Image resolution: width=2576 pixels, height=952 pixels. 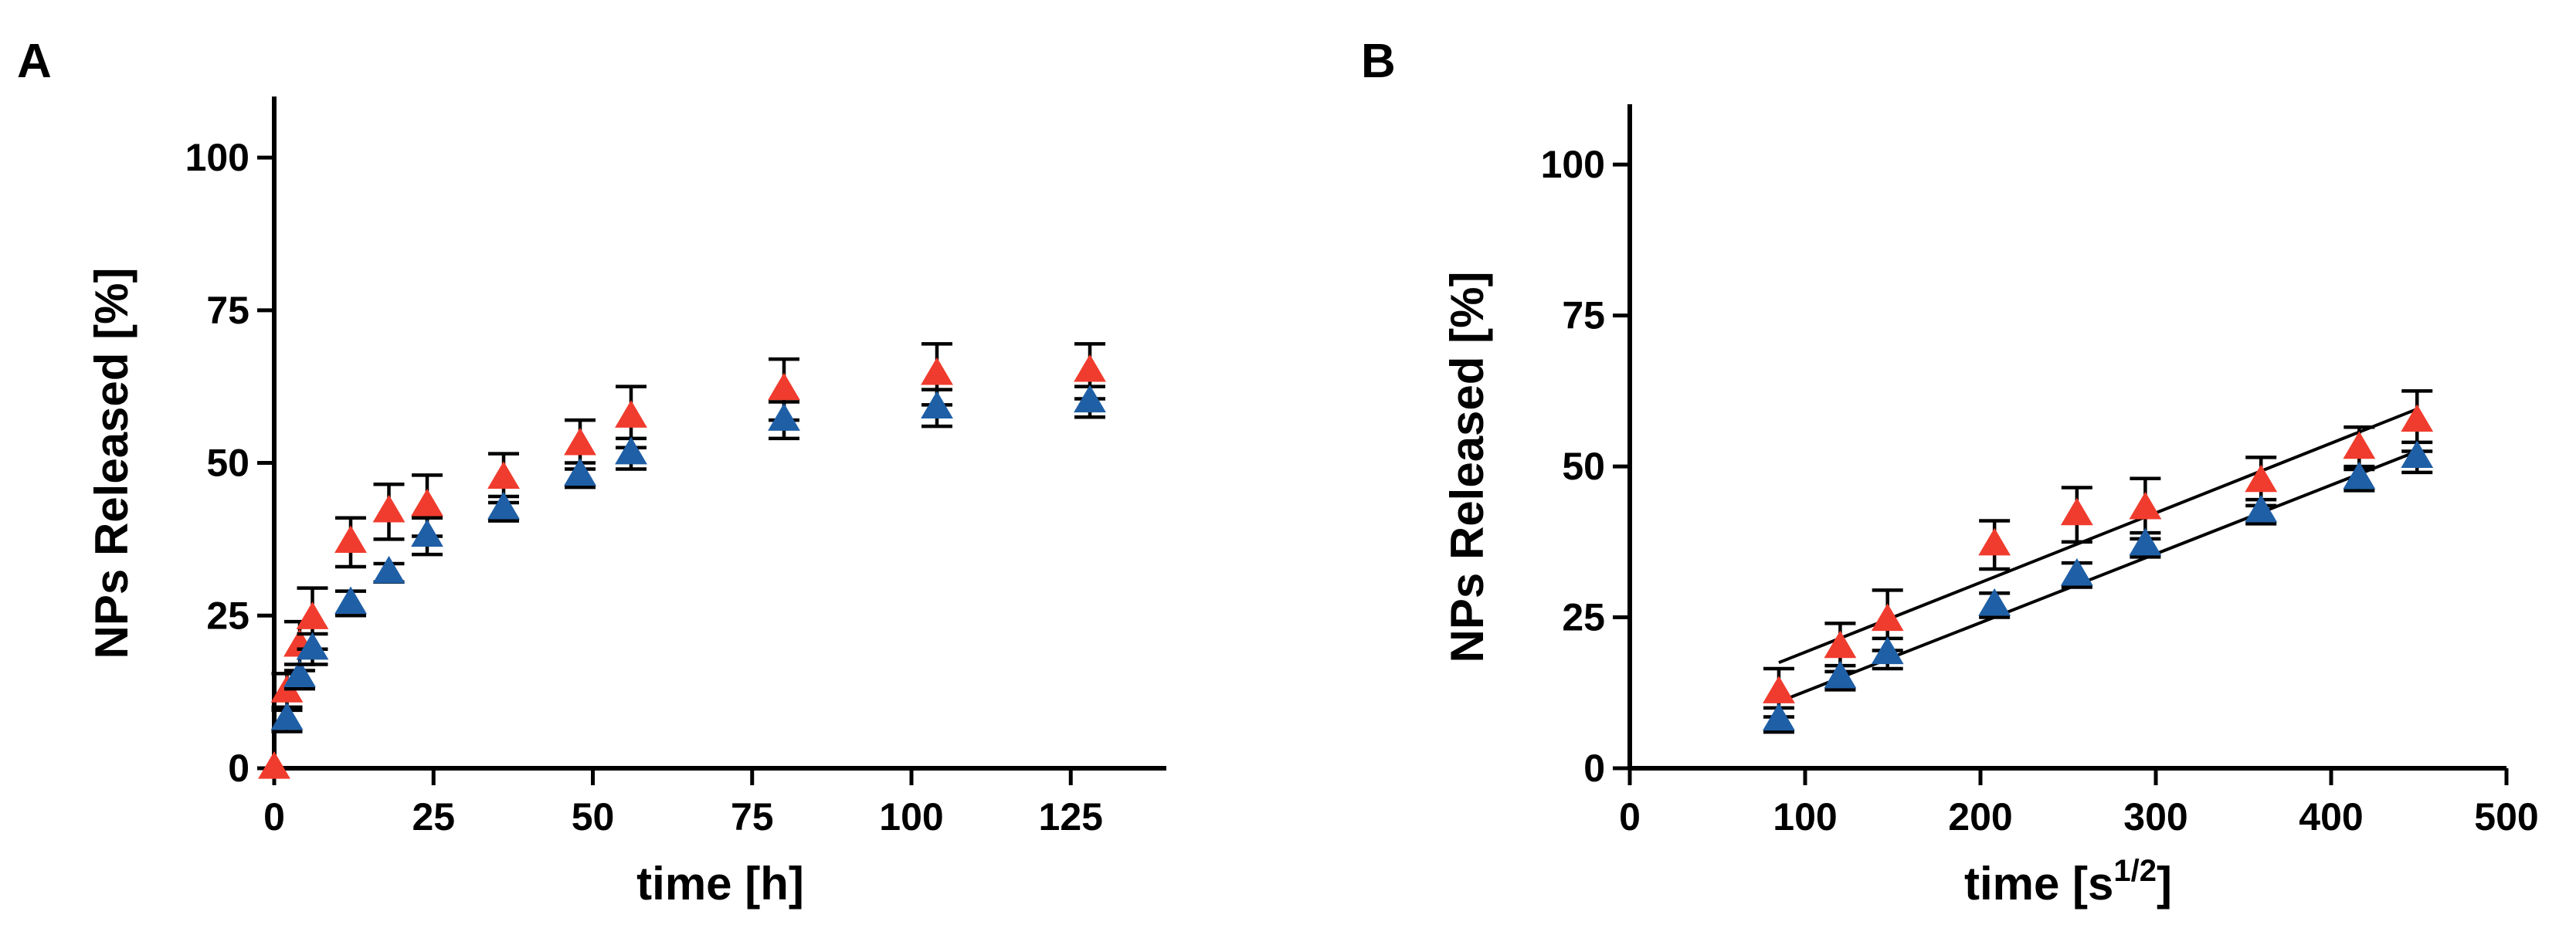 What do you see at coordinates (2331, 817) in the screenshot?
I see `x-tick-label: 400` at bounding box center [2331, 817].